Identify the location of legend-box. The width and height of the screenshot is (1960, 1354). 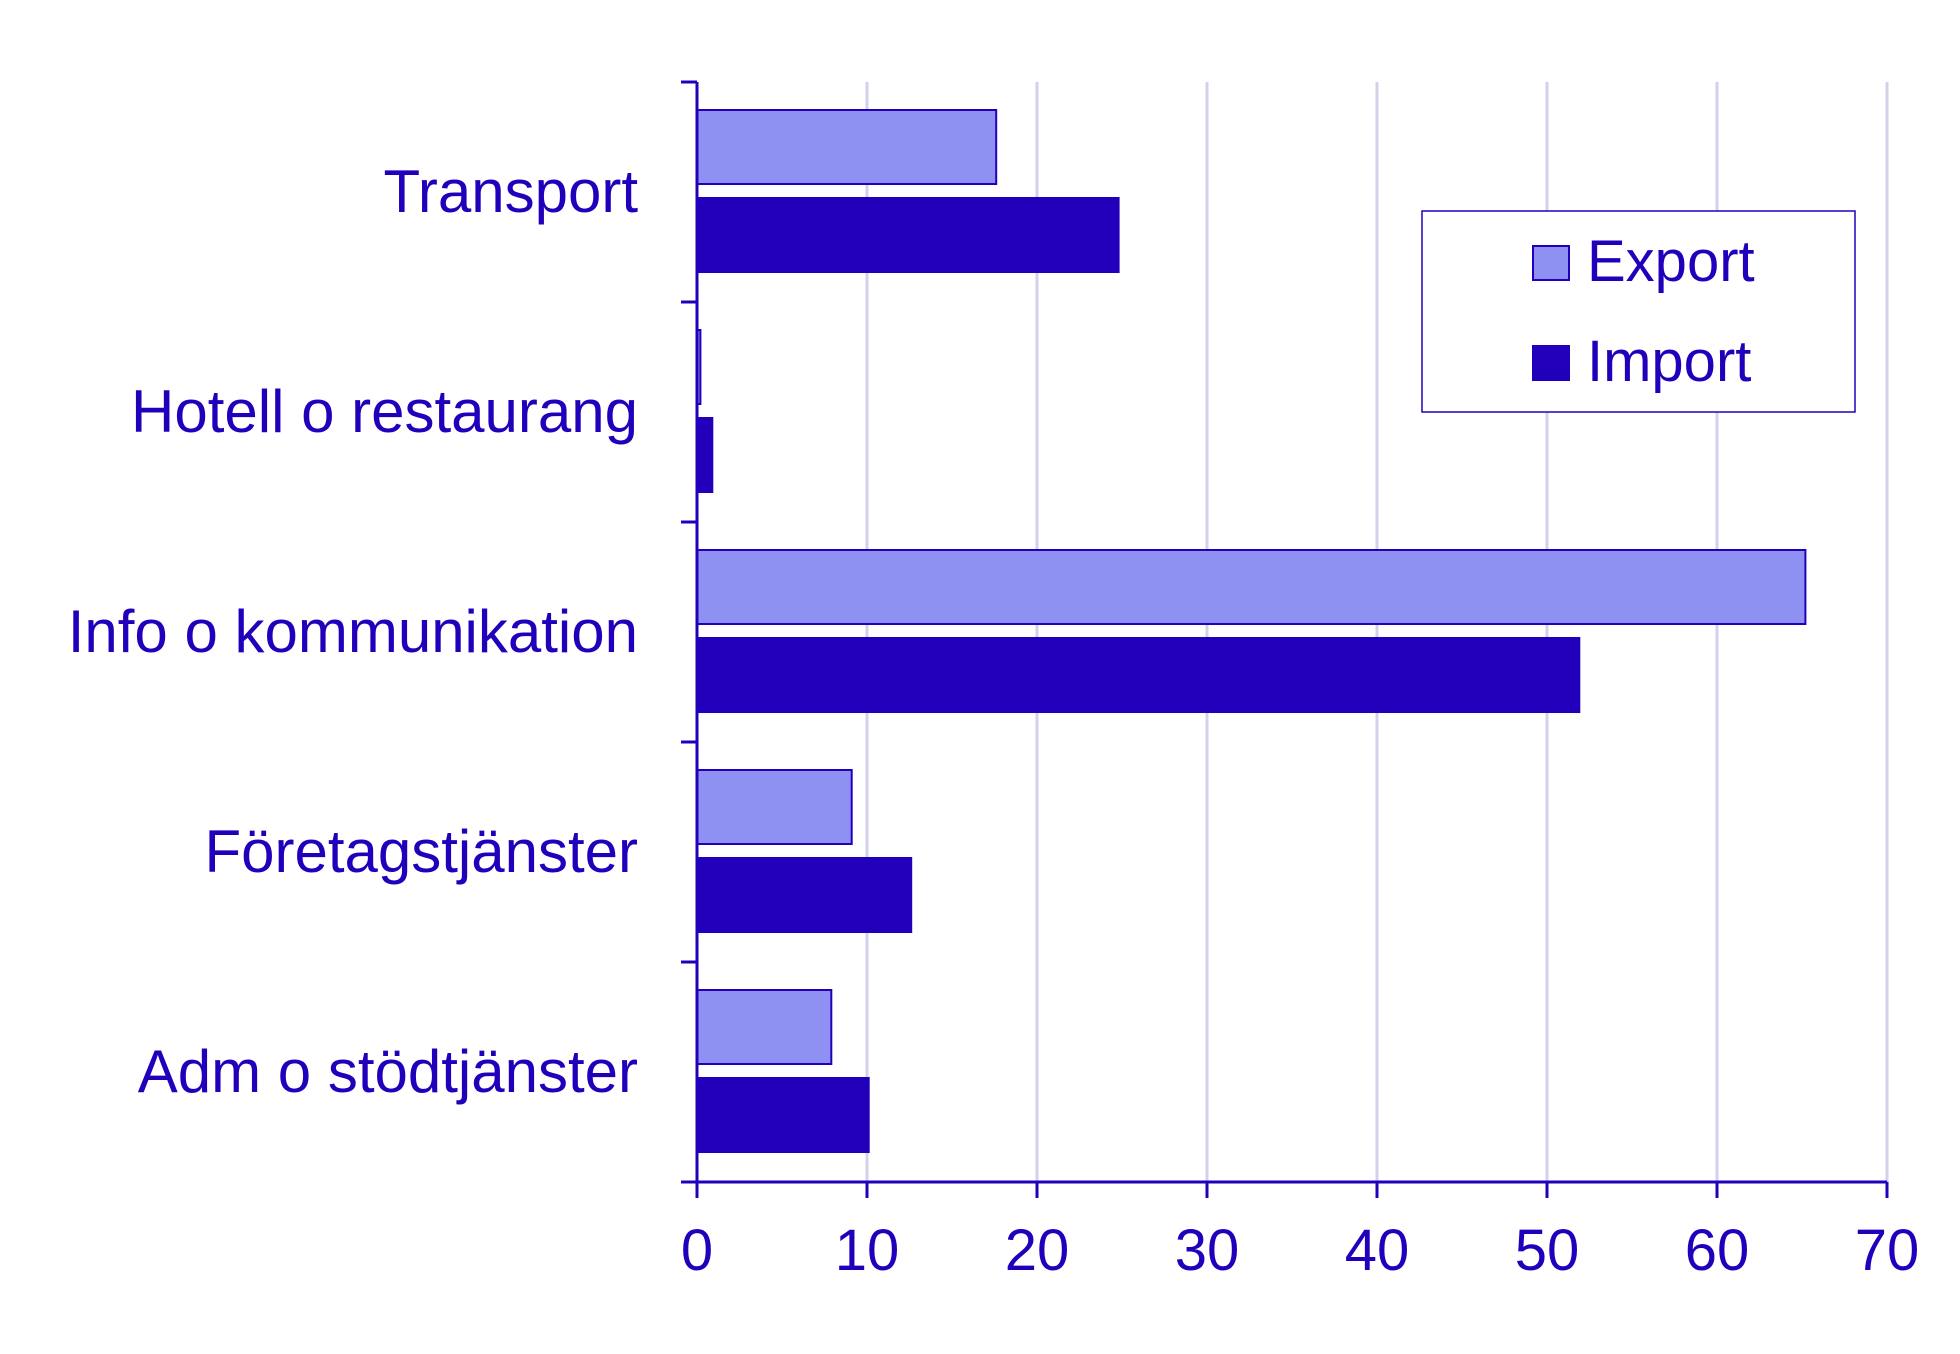
(1638, 311).